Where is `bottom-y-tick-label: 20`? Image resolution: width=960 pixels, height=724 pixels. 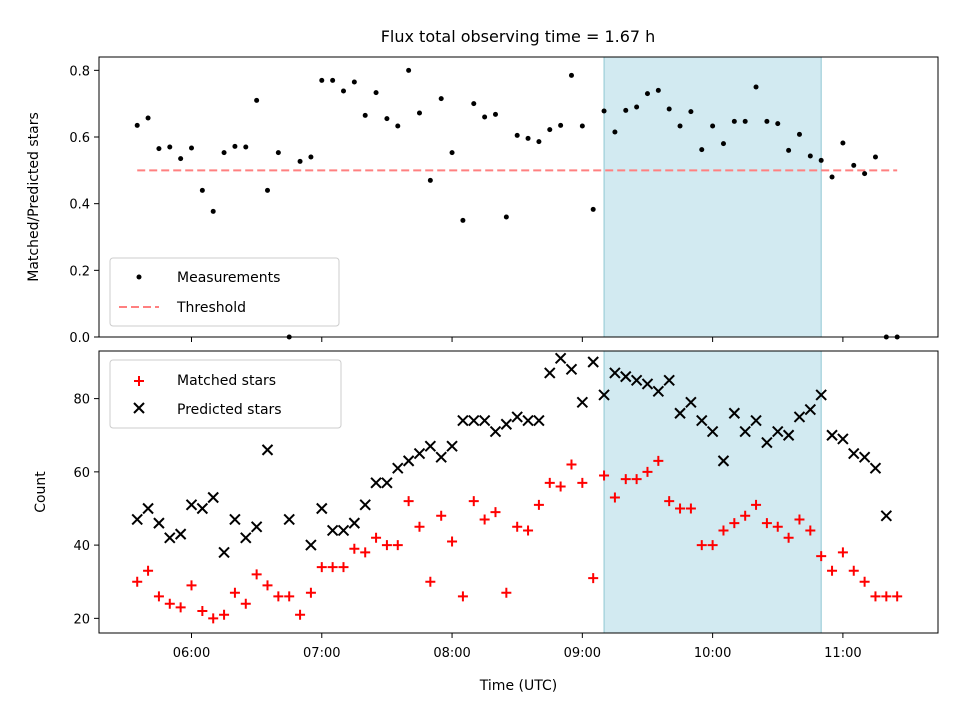 bottom-y-tick-label: 20 is located at coordinates (81, 619).